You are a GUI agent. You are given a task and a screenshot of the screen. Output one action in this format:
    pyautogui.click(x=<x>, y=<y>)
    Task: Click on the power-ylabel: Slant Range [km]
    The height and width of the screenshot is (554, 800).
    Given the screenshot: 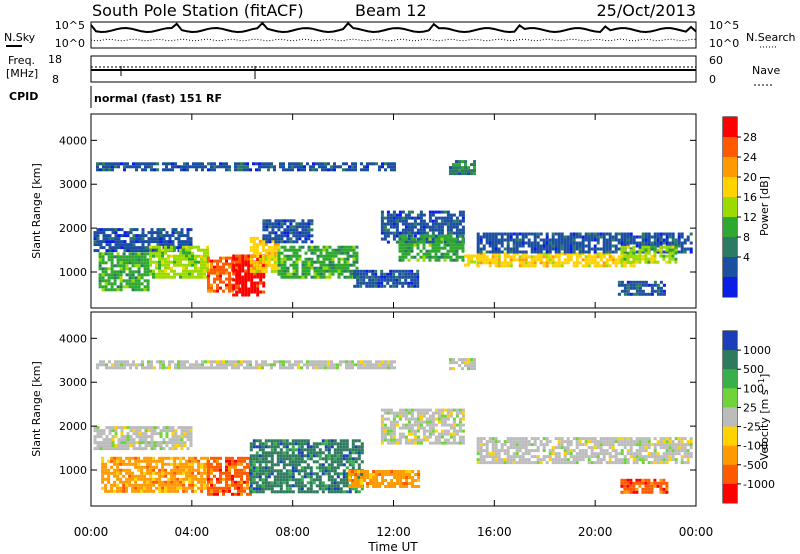 What is the action you would take?
    pyautogui.click(x=36, y=211)
    